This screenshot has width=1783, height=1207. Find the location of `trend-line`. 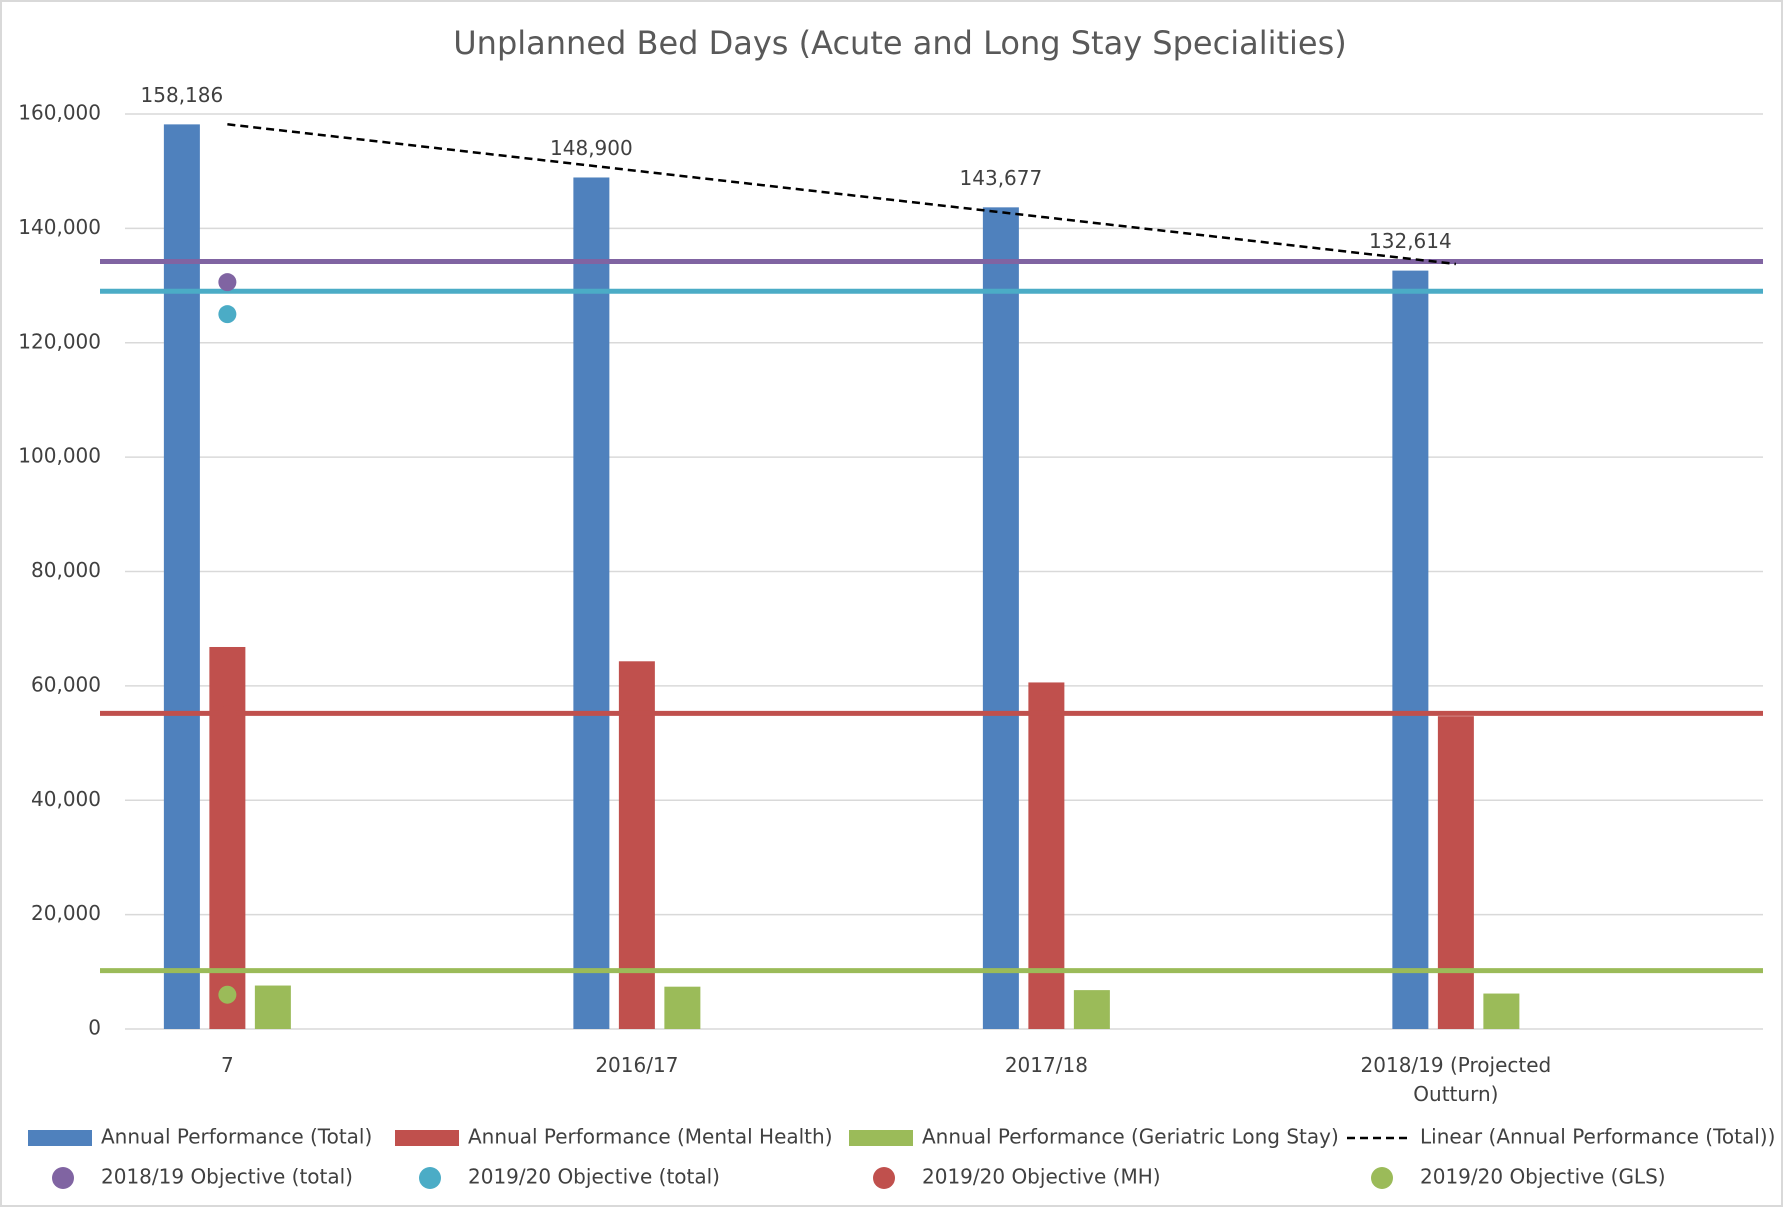

trend-line is located at coordinates (842, 194).